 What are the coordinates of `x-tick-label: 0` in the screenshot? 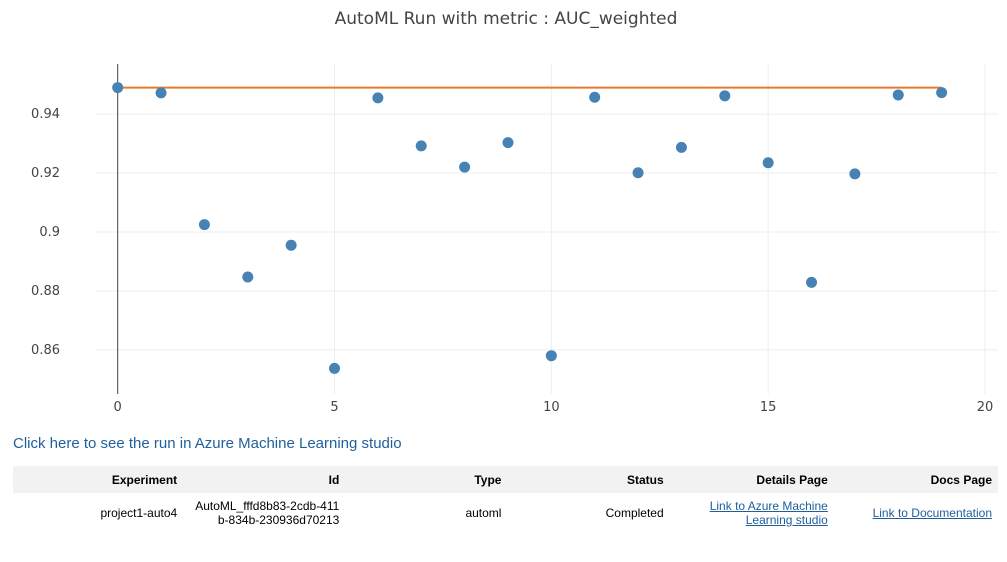 It's located at (118, 407).